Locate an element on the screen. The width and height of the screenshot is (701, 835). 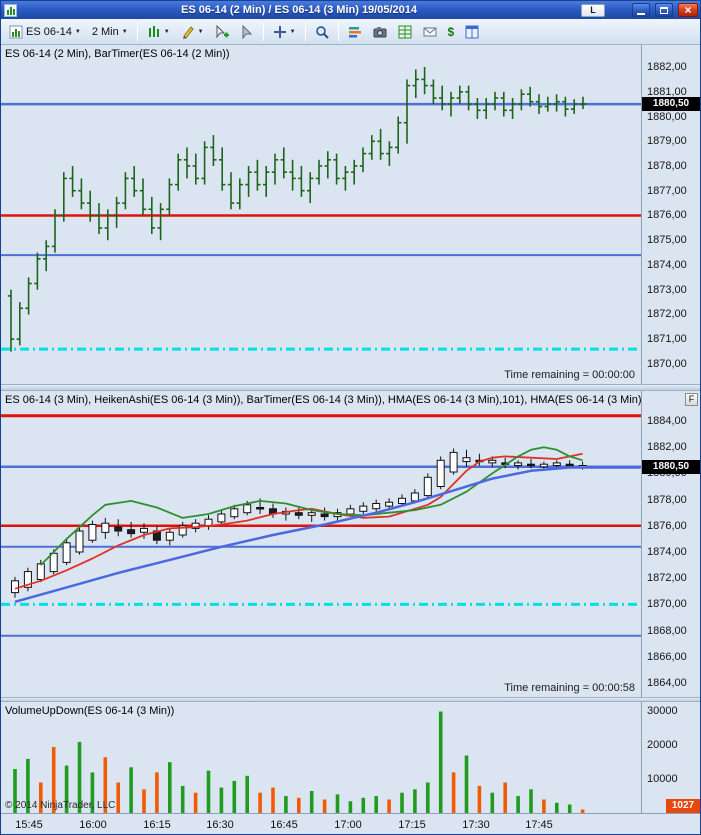
bar-timer-text: Time remaining = 00:00:58 is located at coordinates (569, 688).